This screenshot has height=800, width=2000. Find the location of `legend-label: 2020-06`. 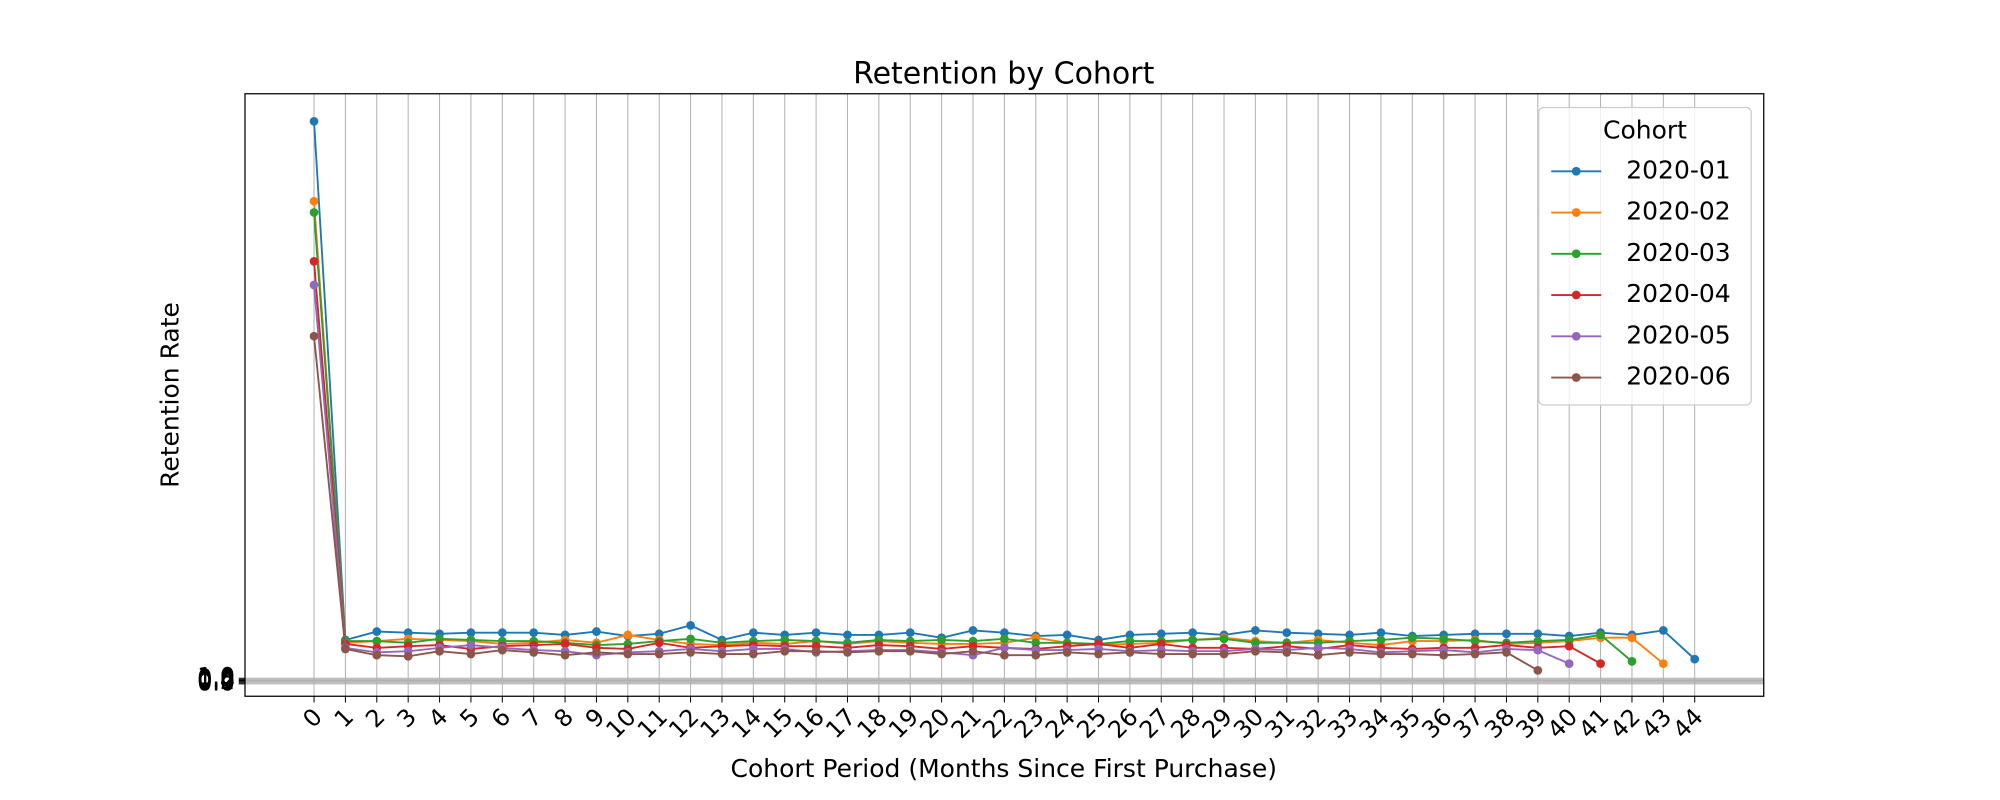

legend-label: 2020-06 is located at coordinates (1678, 376).